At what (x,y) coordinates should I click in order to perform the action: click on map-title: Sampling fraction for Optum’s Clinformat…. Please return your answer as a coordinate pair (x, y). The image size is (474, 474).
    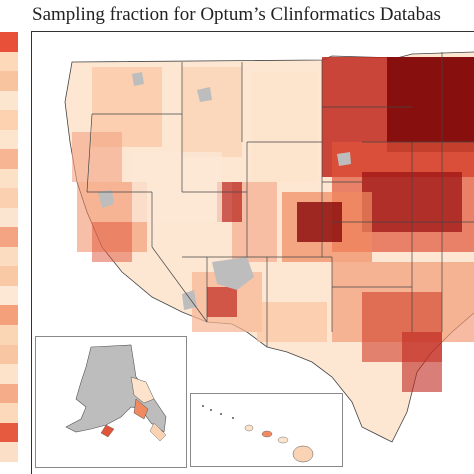
    Looking at the image, I should click on (236, 14).